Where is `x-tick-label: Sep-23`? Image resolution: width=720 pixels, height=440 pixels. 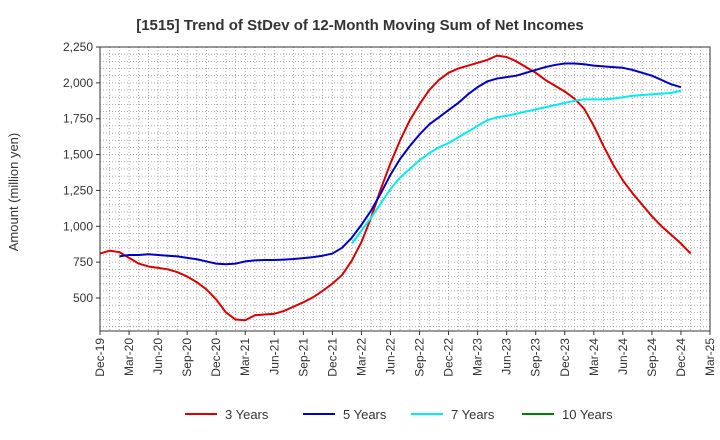 x-tick-label: Sep-23 is located at coordinates (536, 357).